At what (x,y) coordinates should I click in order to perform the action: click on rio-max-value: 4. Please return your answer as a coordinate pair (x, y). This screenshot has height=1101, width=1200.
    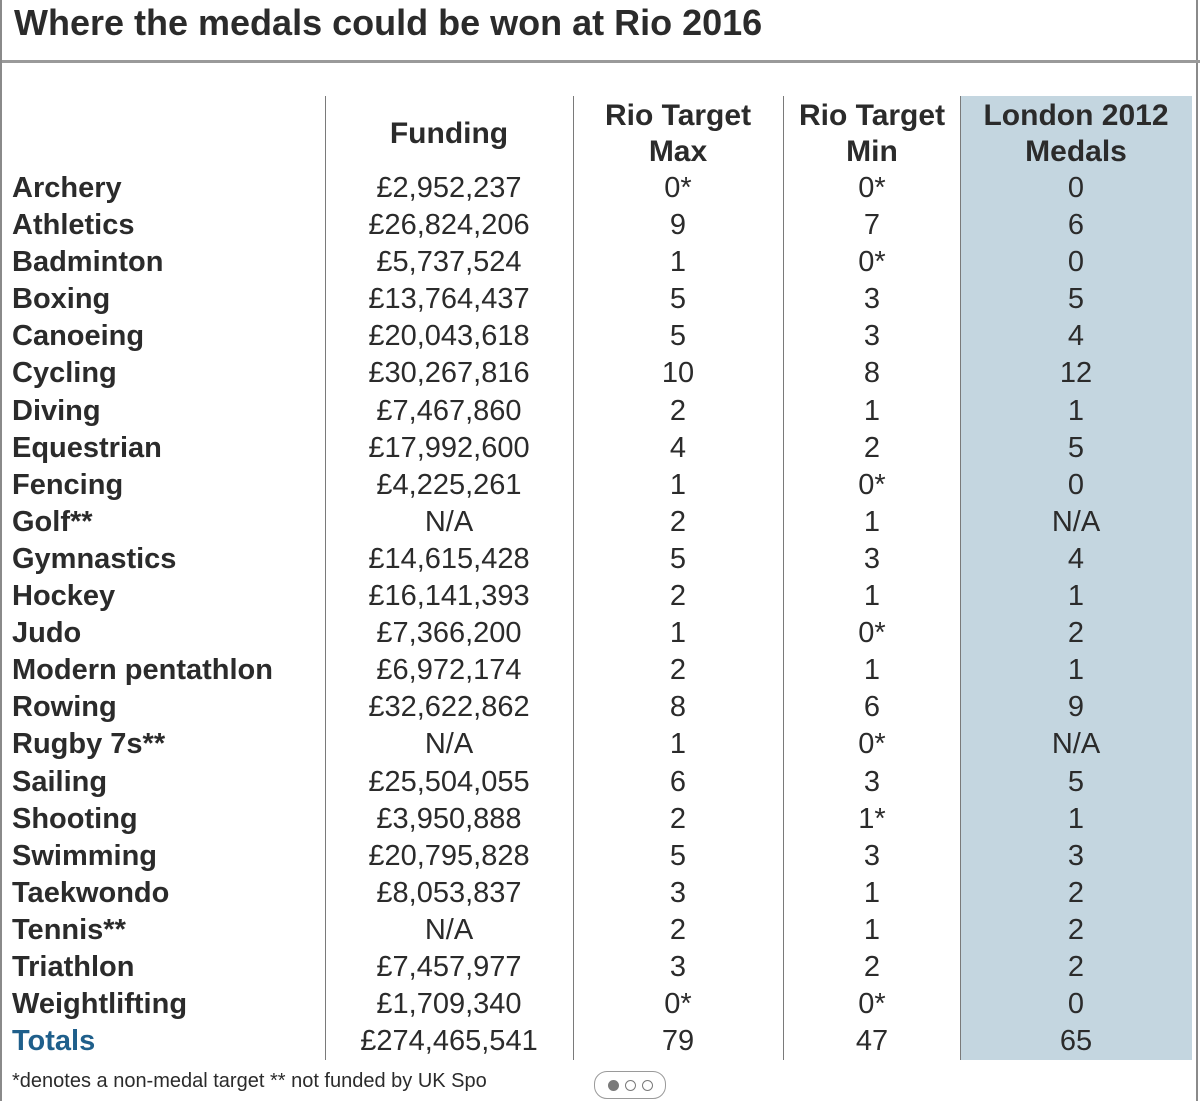
    Looking at the image, I should click on (678, 447).